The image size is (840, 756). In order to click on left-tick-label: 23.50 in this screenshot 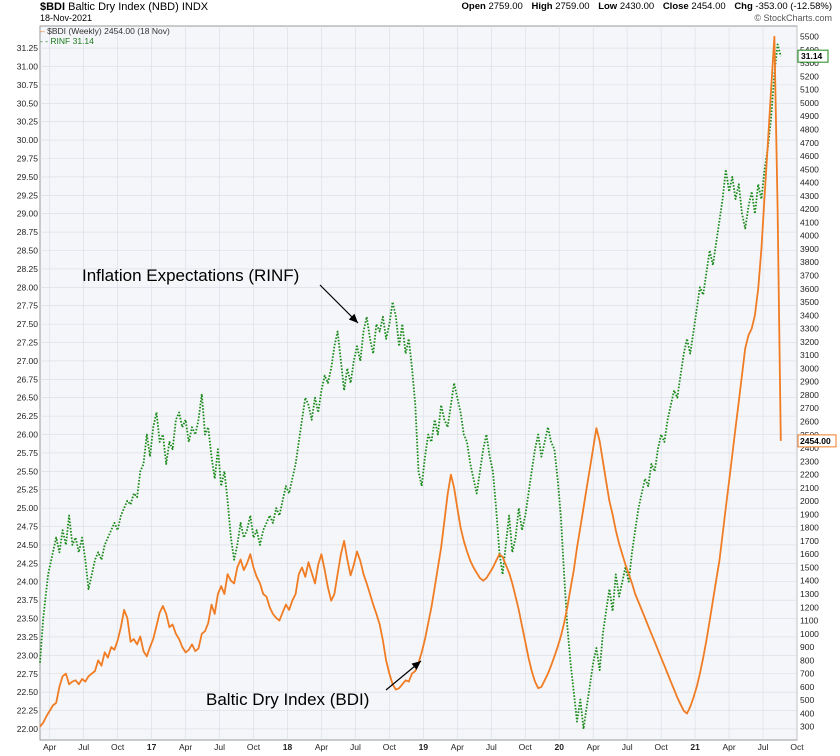, I will do `click(28, 619)`.